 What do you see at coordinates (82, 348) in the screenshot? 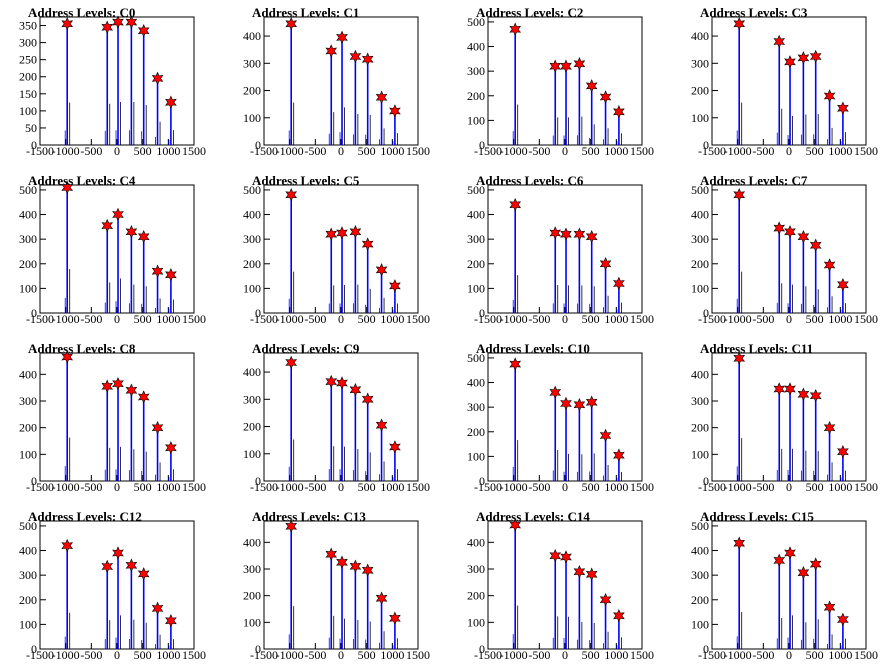
I see `chart-title: Address Levels: C8` at bounding box center [82, 348].